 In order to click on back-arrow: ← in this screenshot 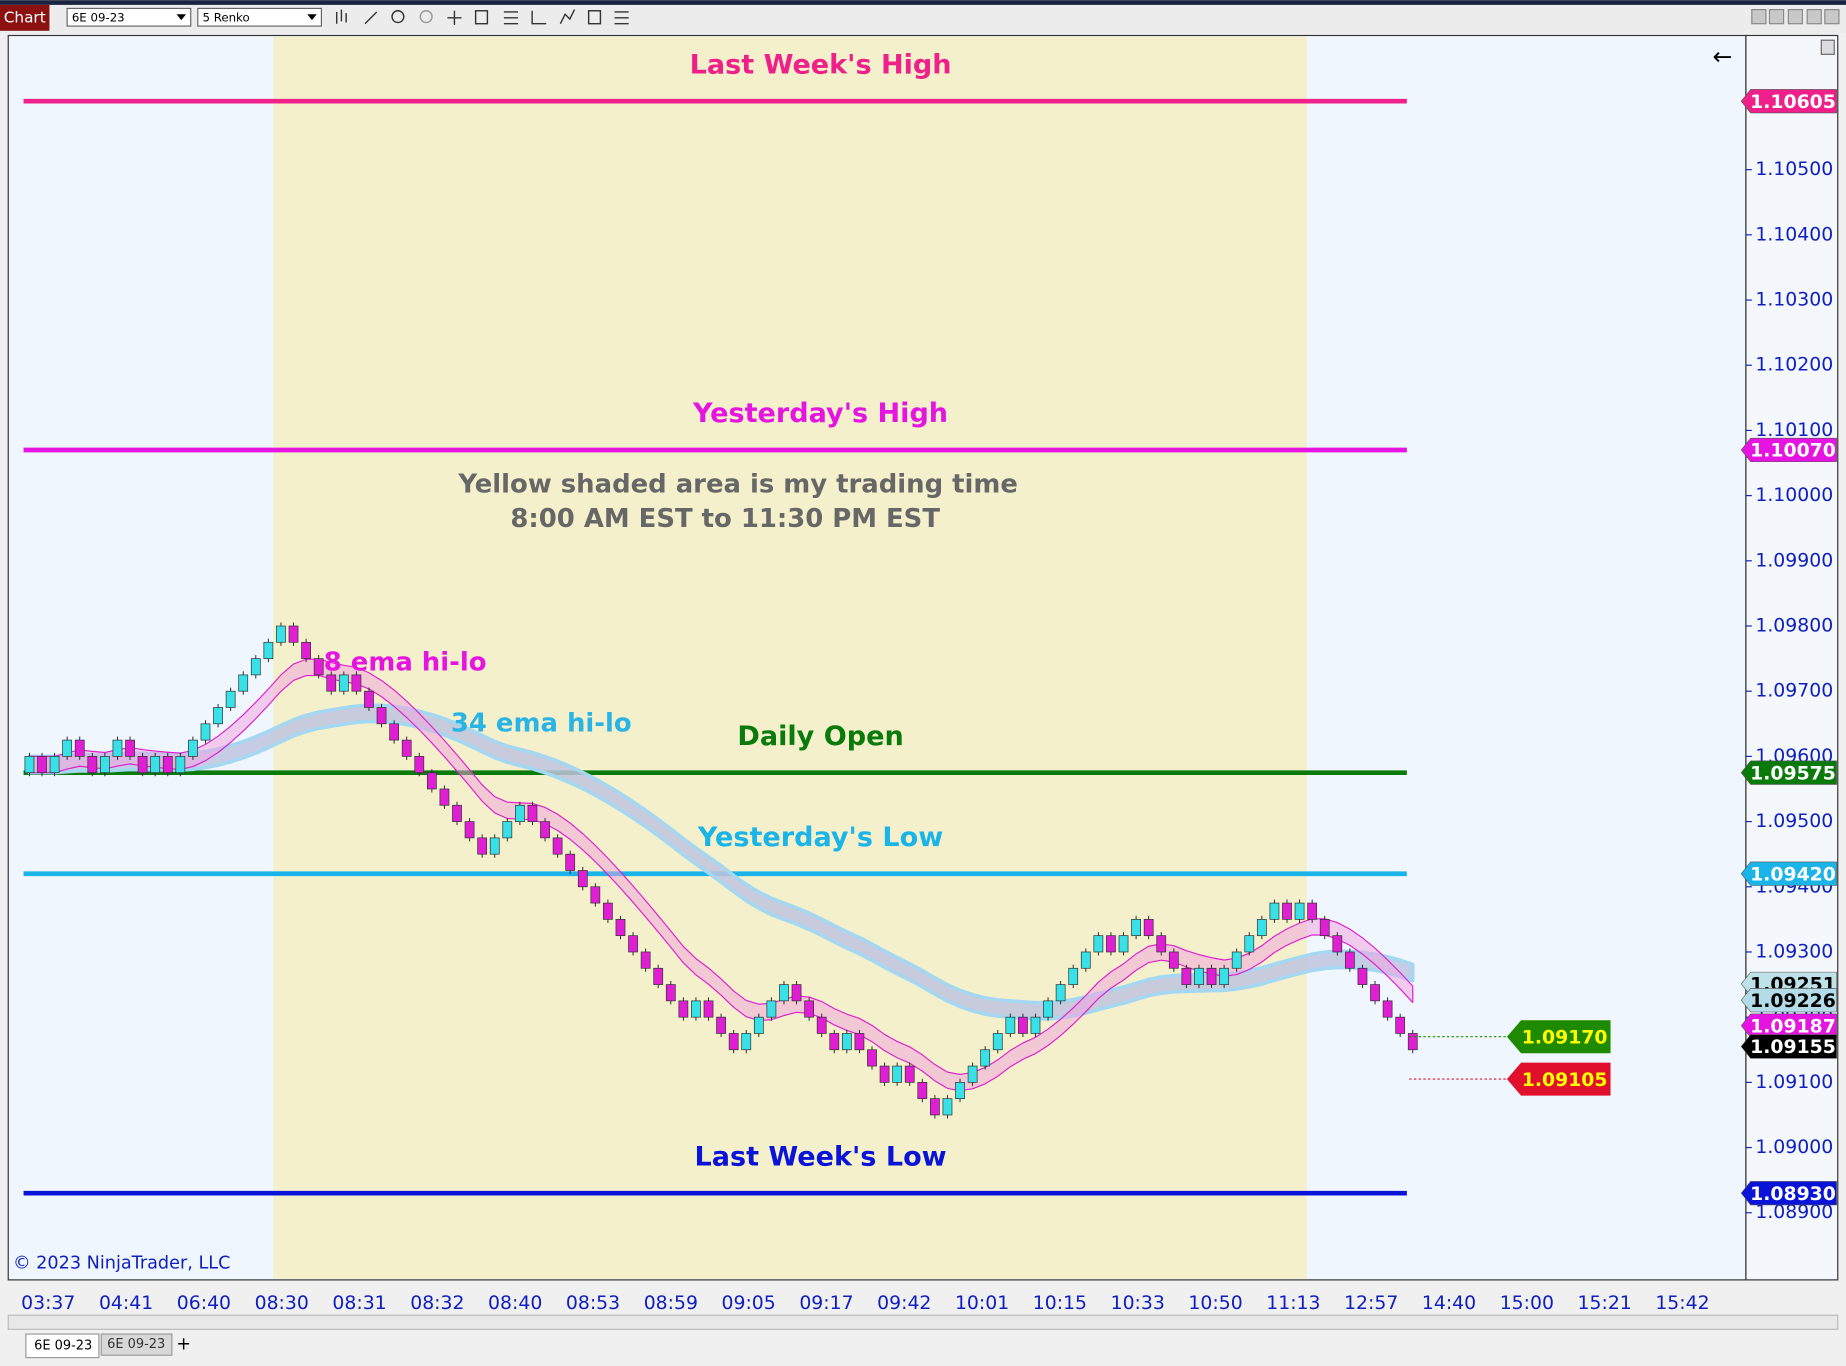, I will do `click(1723, 56)`.